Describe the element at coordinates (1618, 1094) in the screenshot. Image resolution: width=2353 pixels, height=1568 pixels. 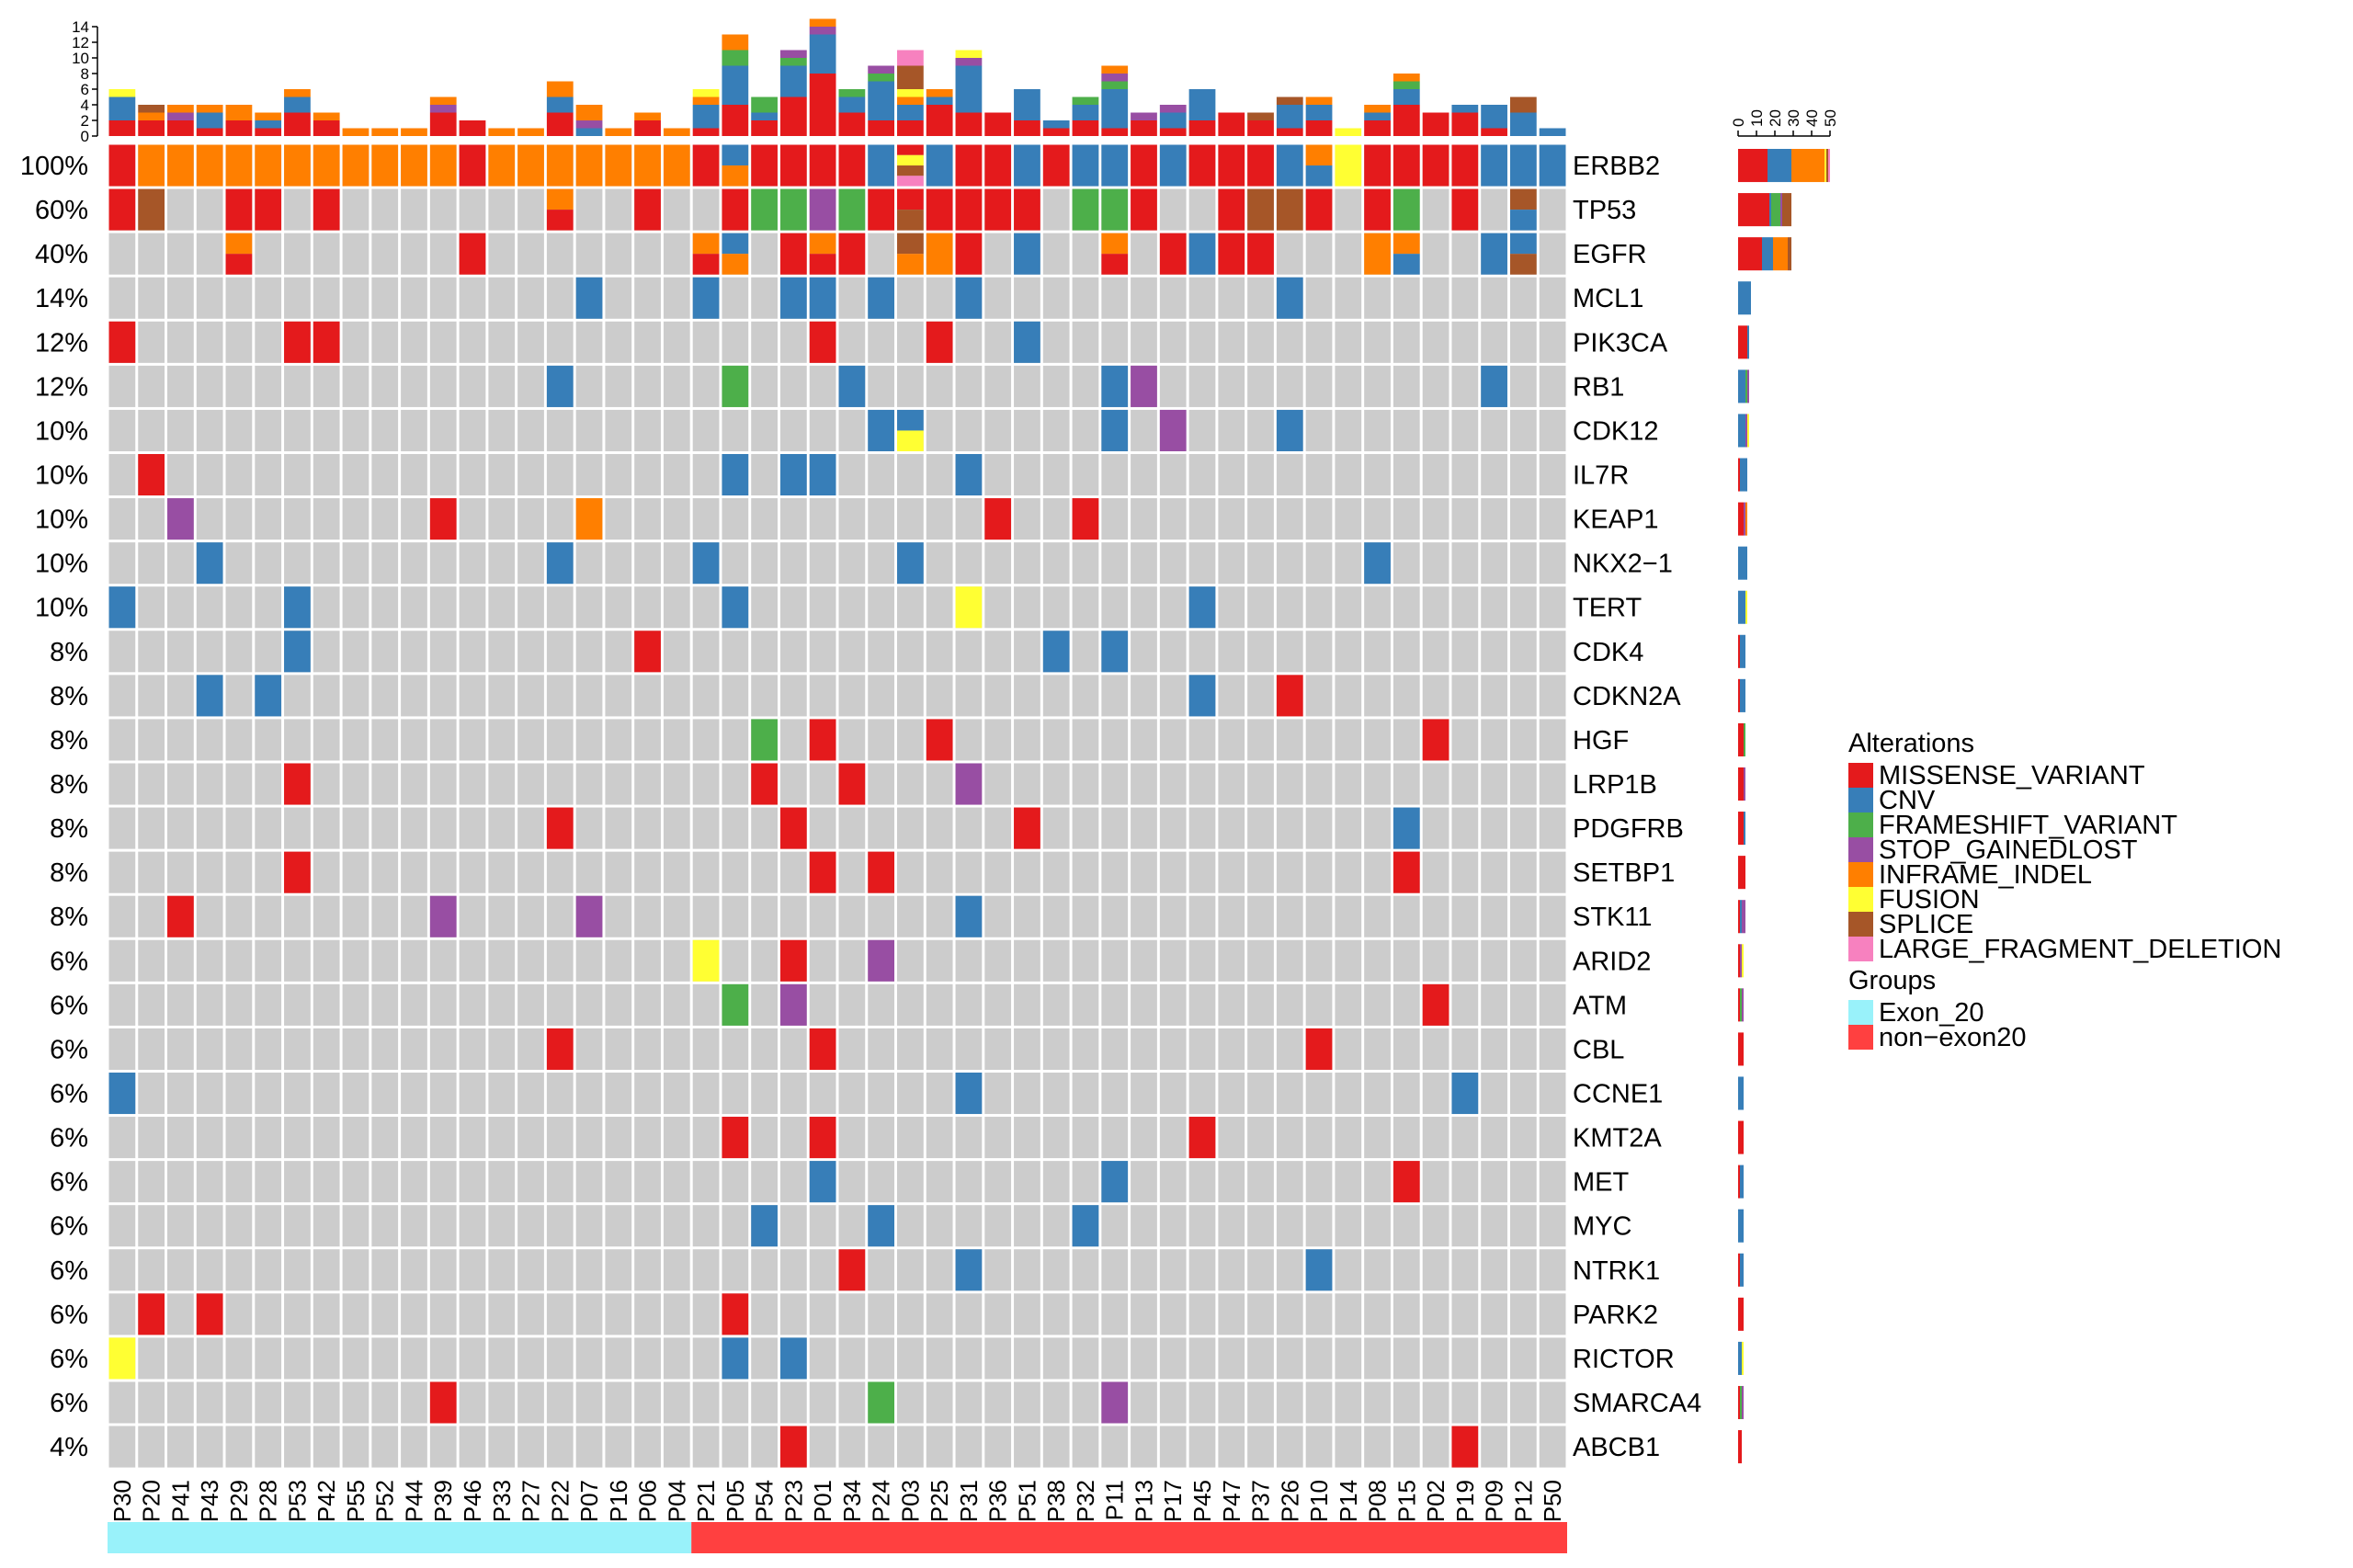
I see `gene-label: CCNE1` at that location.